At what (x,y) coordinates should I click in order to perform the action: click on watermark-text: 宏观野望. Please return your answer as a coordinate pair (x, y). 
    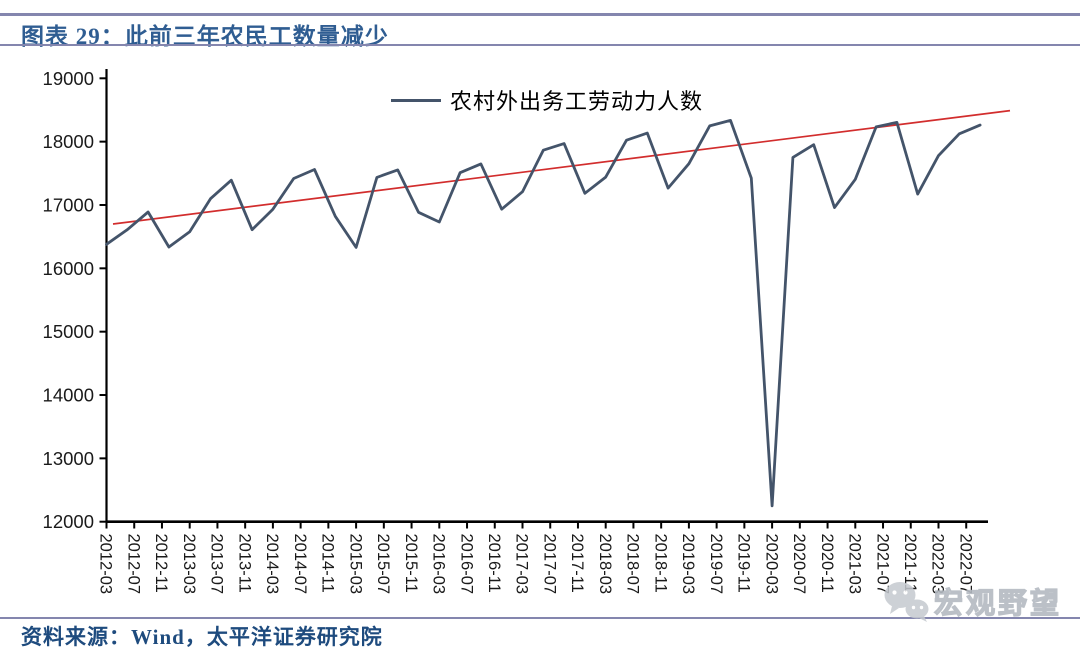
    Looking at the image, I should click on (998, 603).